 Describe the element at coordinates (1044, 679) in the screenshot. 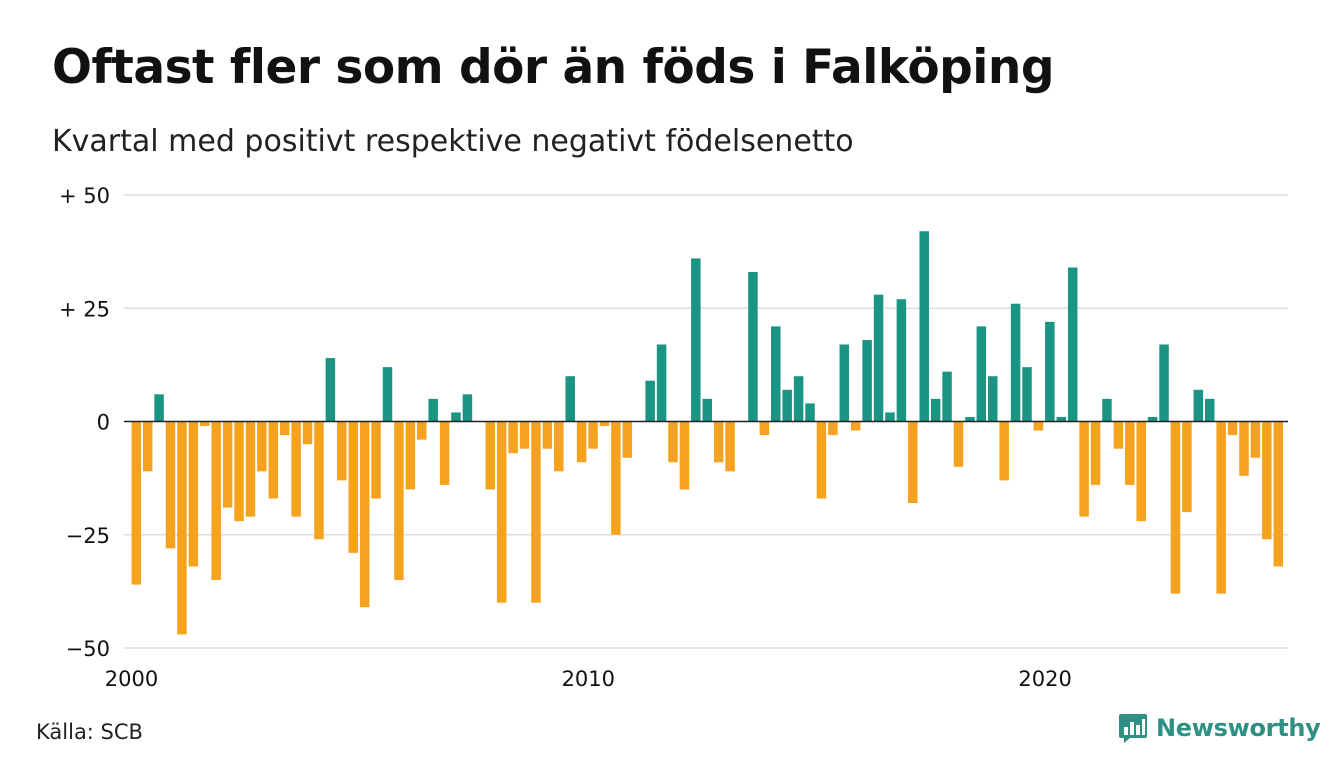

I see `x-tick-label: 2020` at that location.